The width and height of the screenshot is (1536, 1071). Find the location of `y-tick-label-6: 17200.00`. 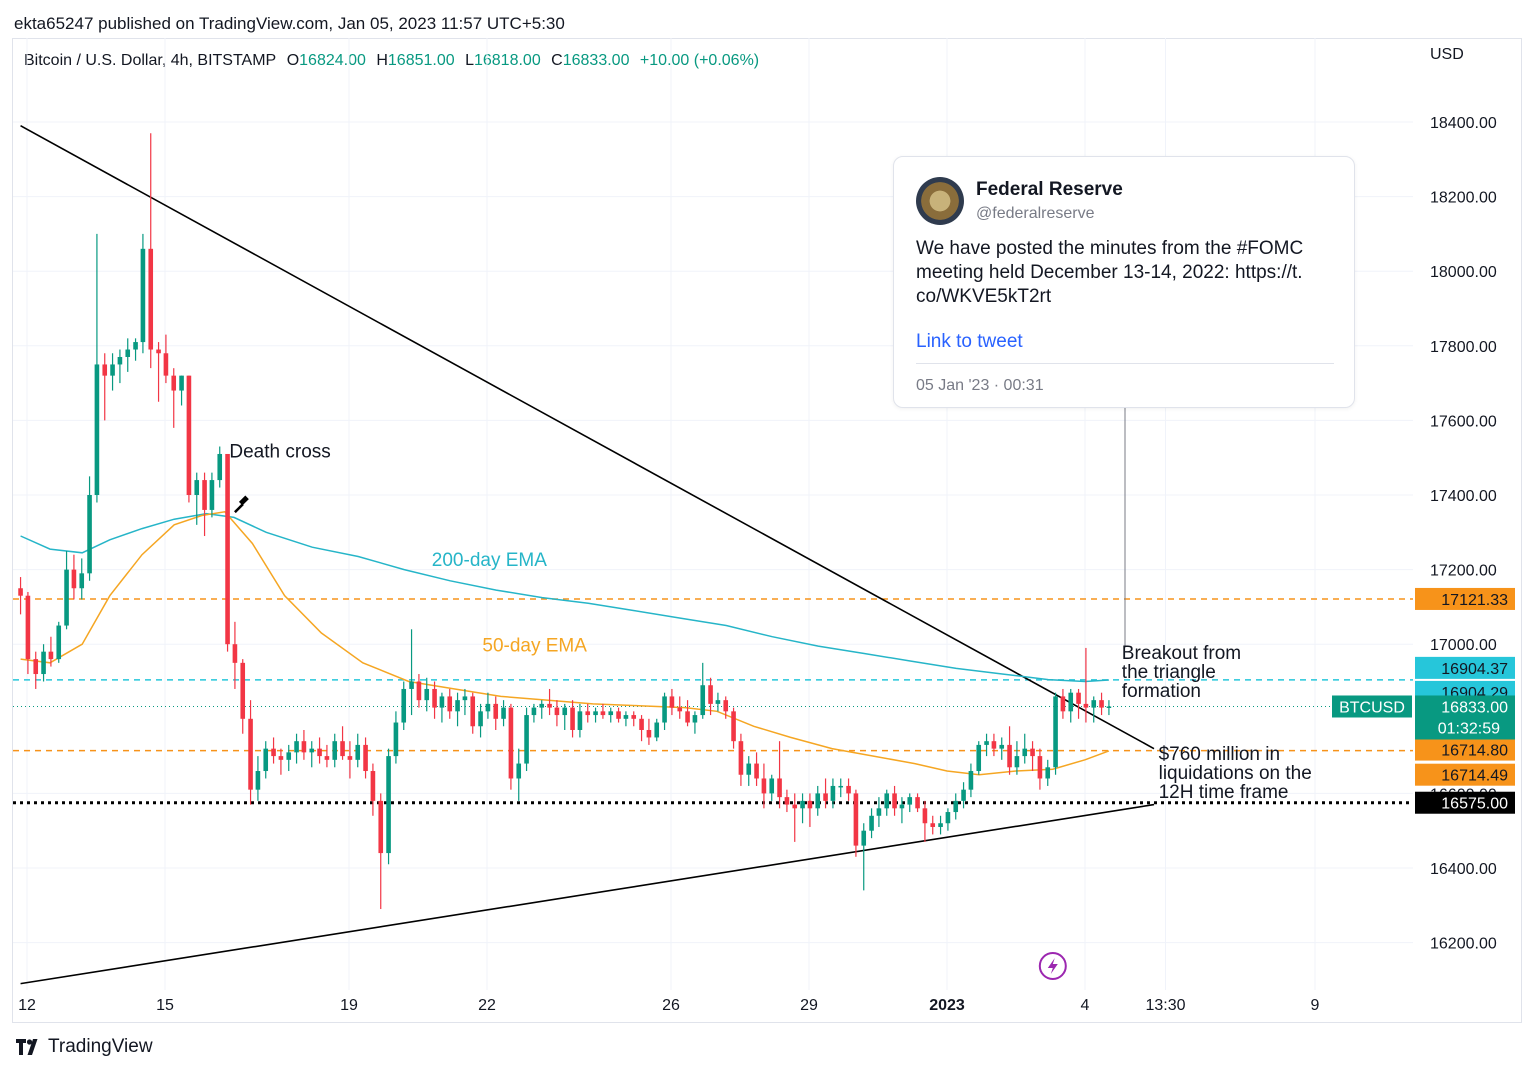

y-tick-label-6: 17200.00 is located at coordinates (1463, 571).